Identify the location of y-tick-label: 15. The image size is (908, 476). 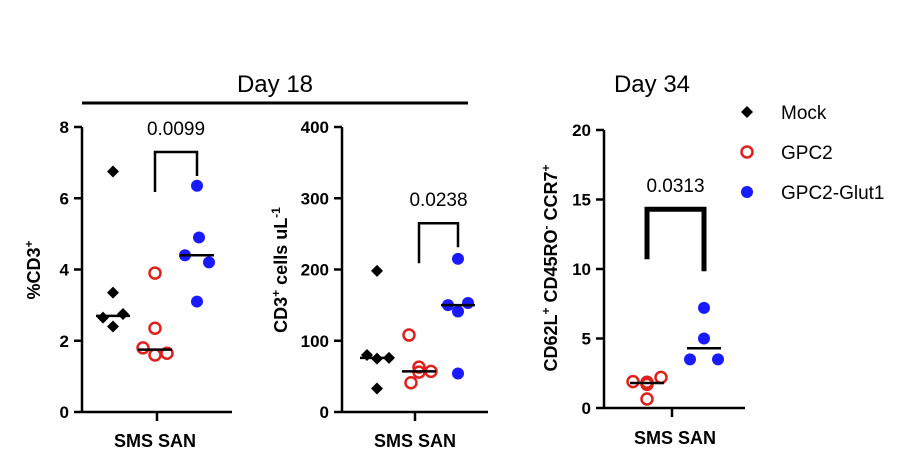
(581, 200).